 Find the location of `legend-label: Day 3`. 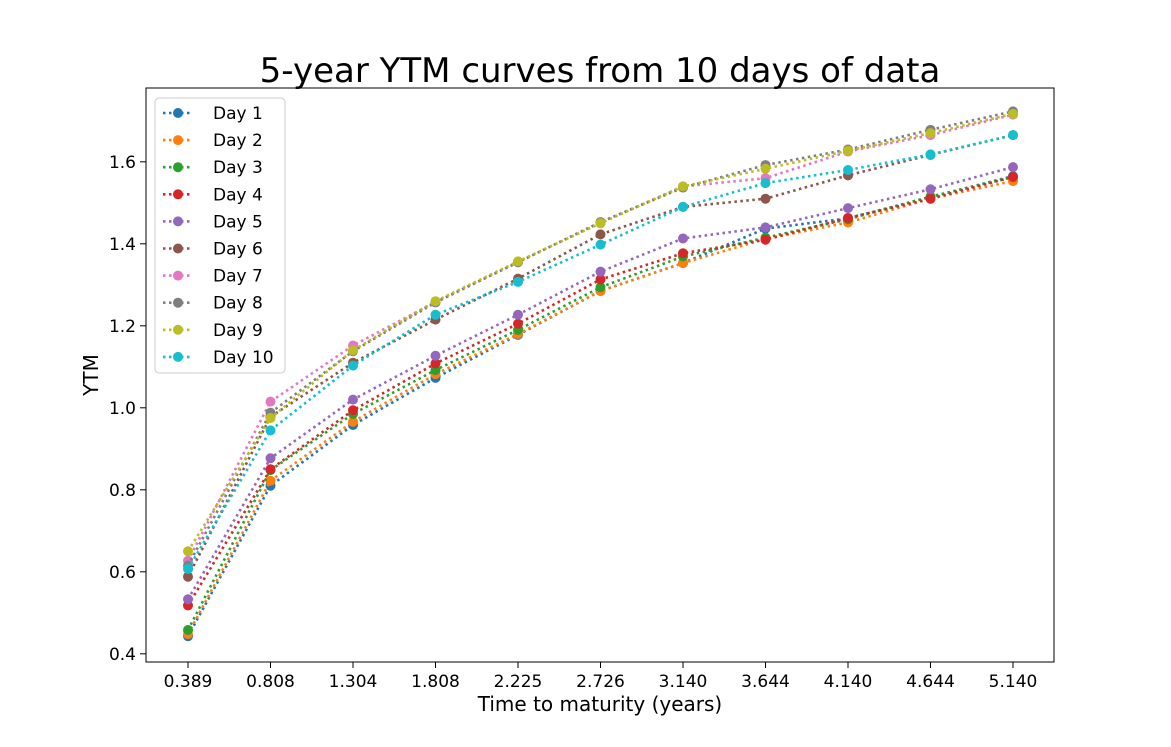

legend-label: Day 3 is located at coordinates (238, 168).